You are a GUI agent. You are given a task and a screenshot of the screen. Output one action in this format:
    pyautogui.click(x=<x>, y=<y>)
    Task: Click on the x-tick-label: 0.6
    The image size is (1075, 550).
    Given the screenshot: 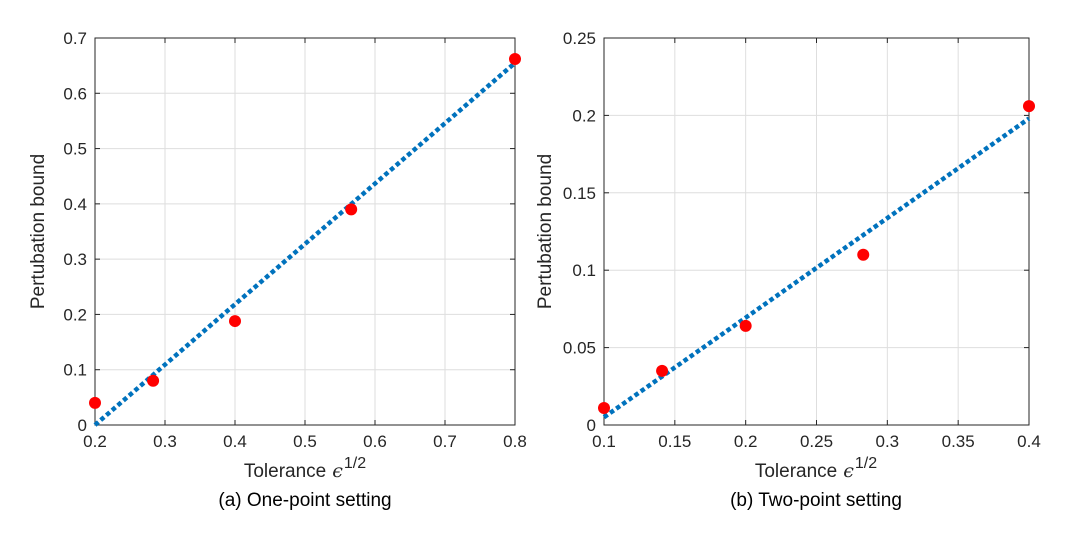 What is the action you would take?
    pyautogui.click(x=375, y=441)
    